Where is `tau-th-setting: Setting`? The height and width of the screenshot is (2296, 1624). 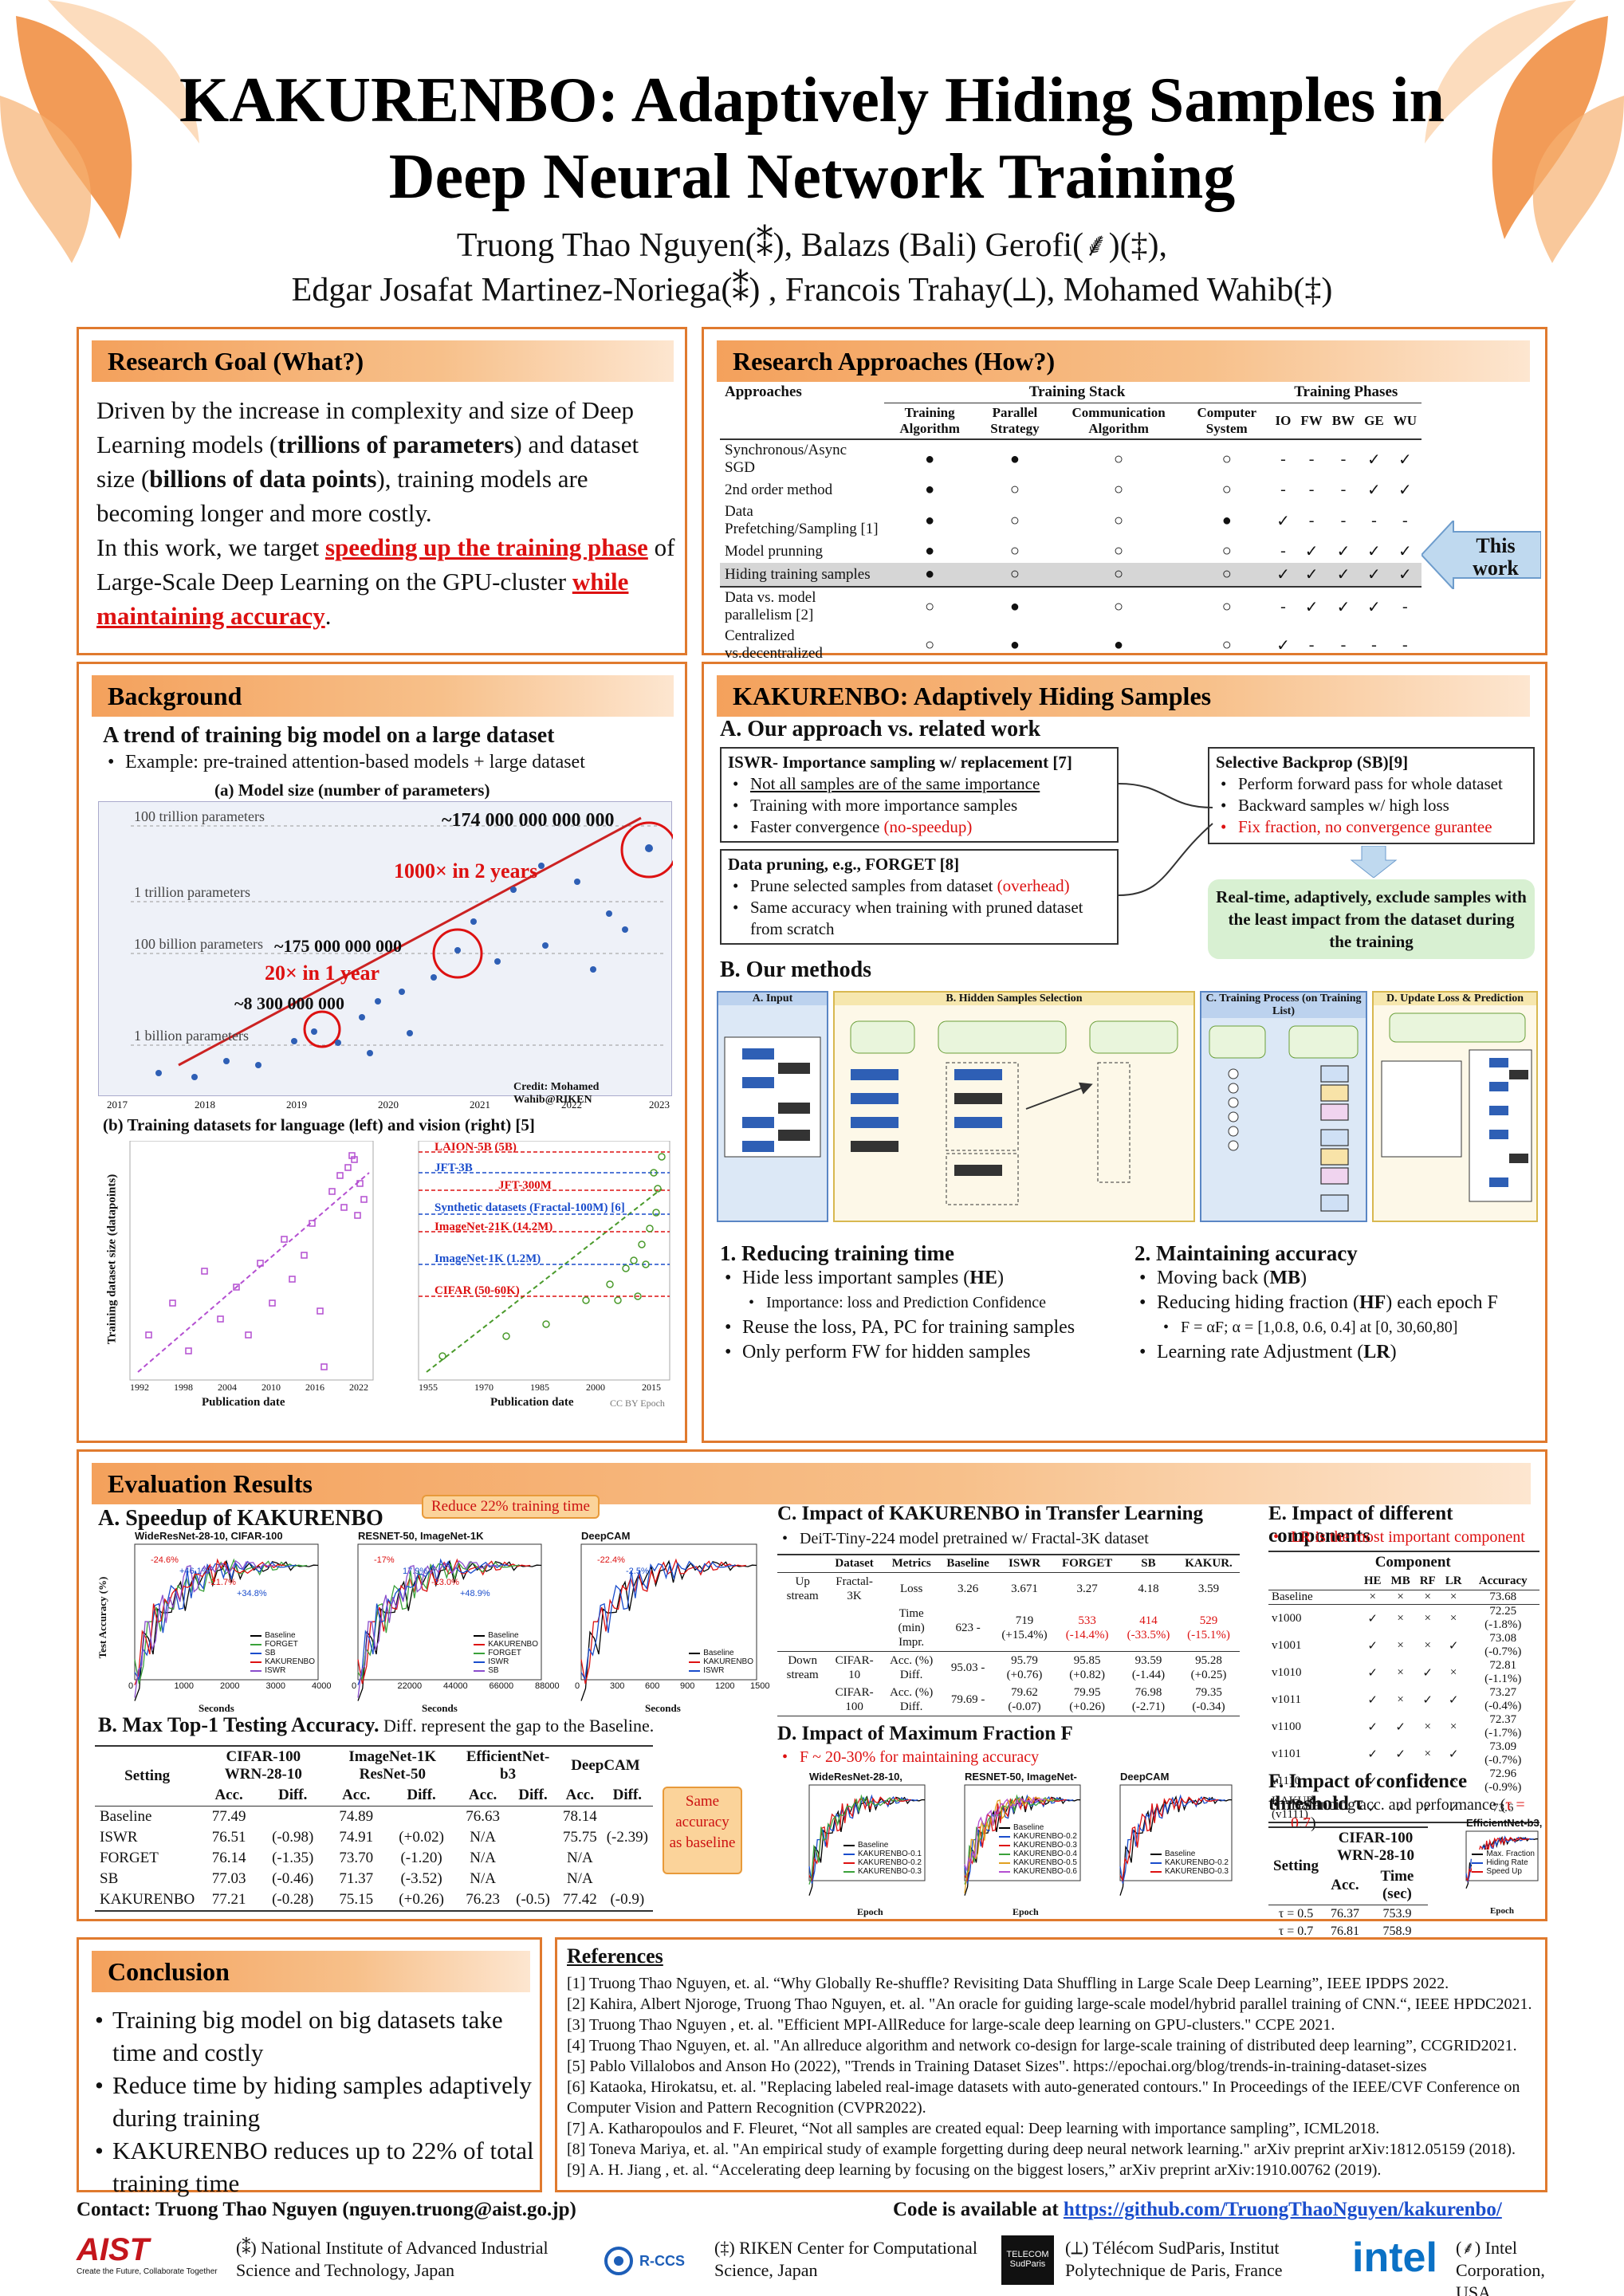
tau-th-setting: Setting is located at coordinates (1296, 1866).